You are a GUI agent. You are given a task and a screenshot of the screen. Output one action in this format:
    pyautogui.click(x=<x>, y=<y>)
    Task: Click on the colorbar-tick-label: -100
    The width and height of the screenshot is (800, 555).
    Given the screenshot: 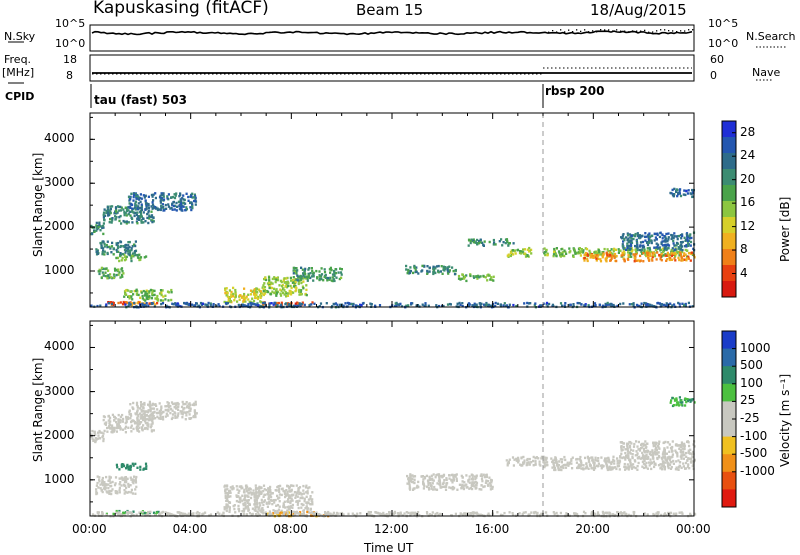 What is the action you would take?
    pyautogui.click(x=754, y=435)
    